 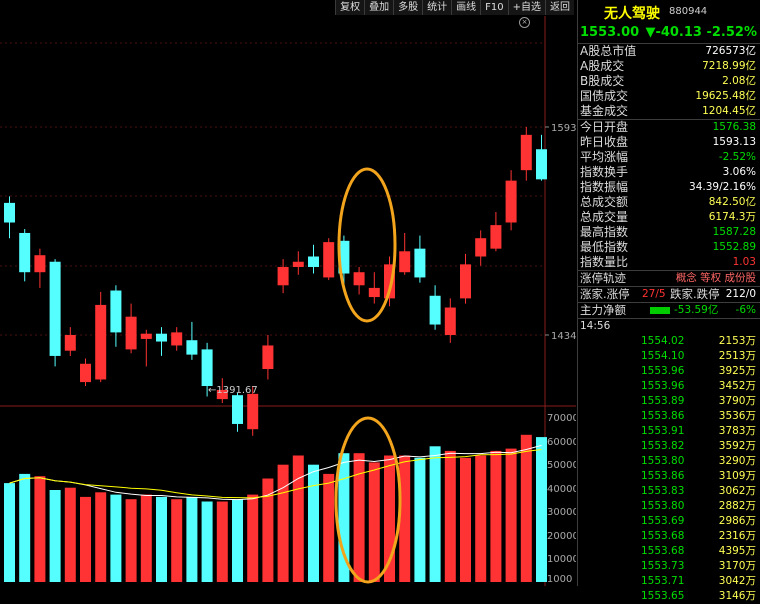 What do you see at coordinates (669, 51) in the screenshot?
I see `market-row: A股总市值 726573亿` at bounding box center [669, 51].